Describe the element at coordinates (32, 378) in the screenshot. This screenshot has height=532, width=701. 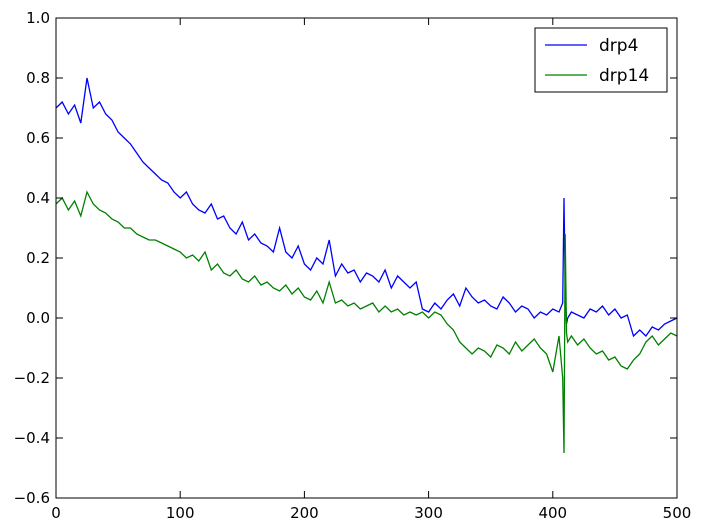
I see `y-tick-label: −0.2` at that location.